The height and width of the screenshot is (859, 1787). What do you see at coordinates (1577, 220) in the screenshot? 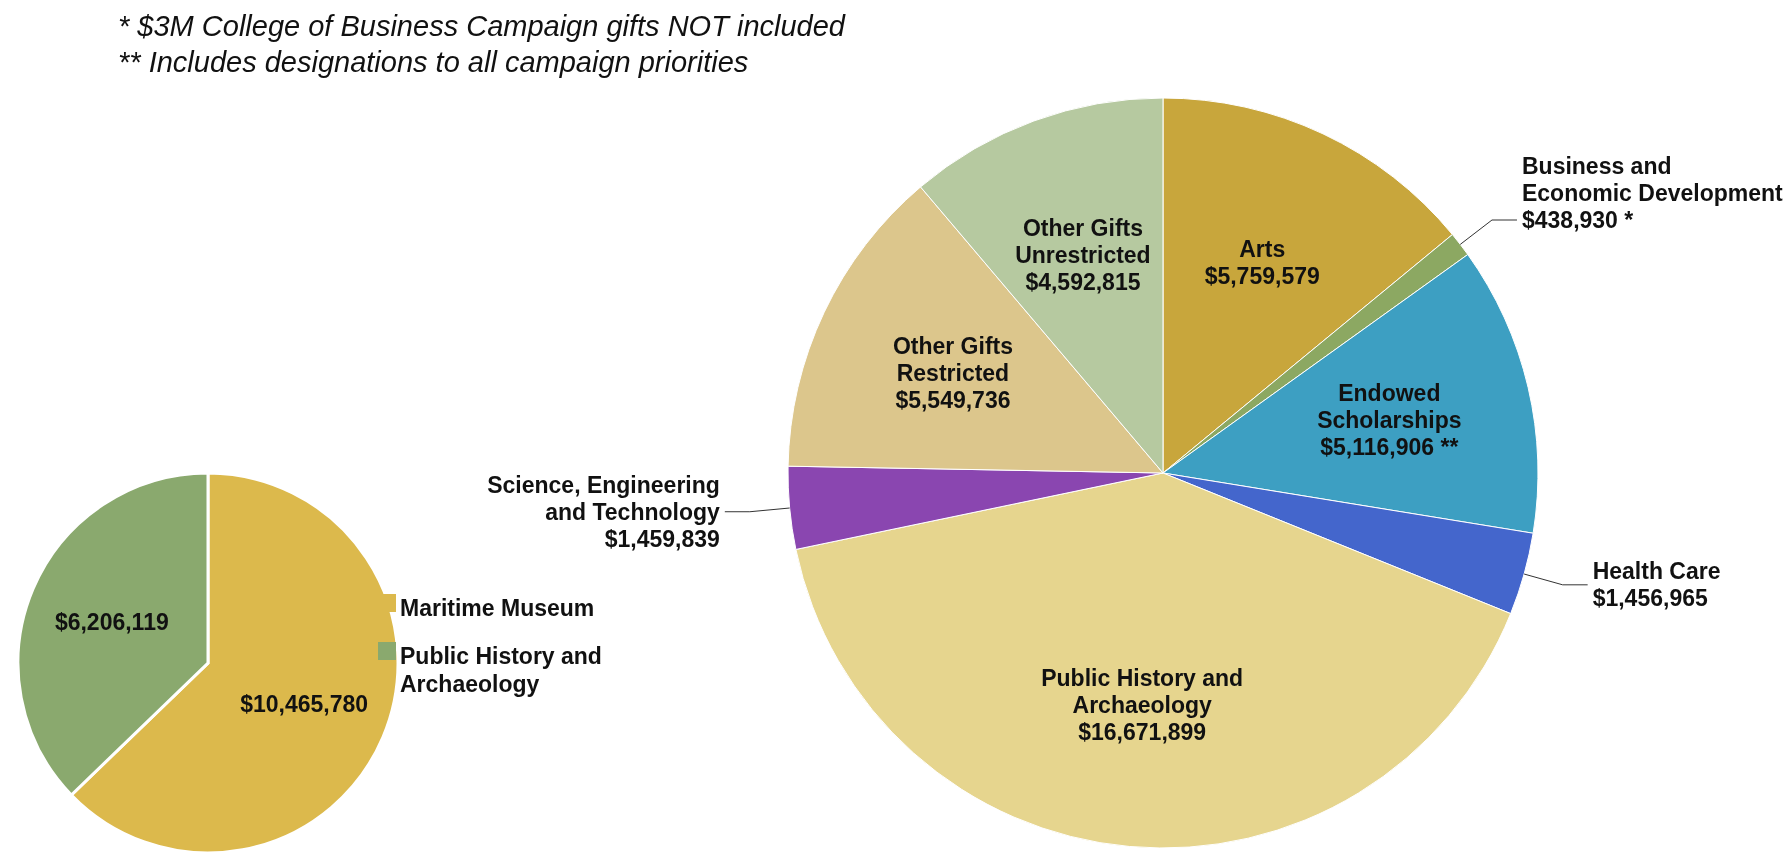
I see `data-label: $438,930 *` at bounding box center [1577, 220].